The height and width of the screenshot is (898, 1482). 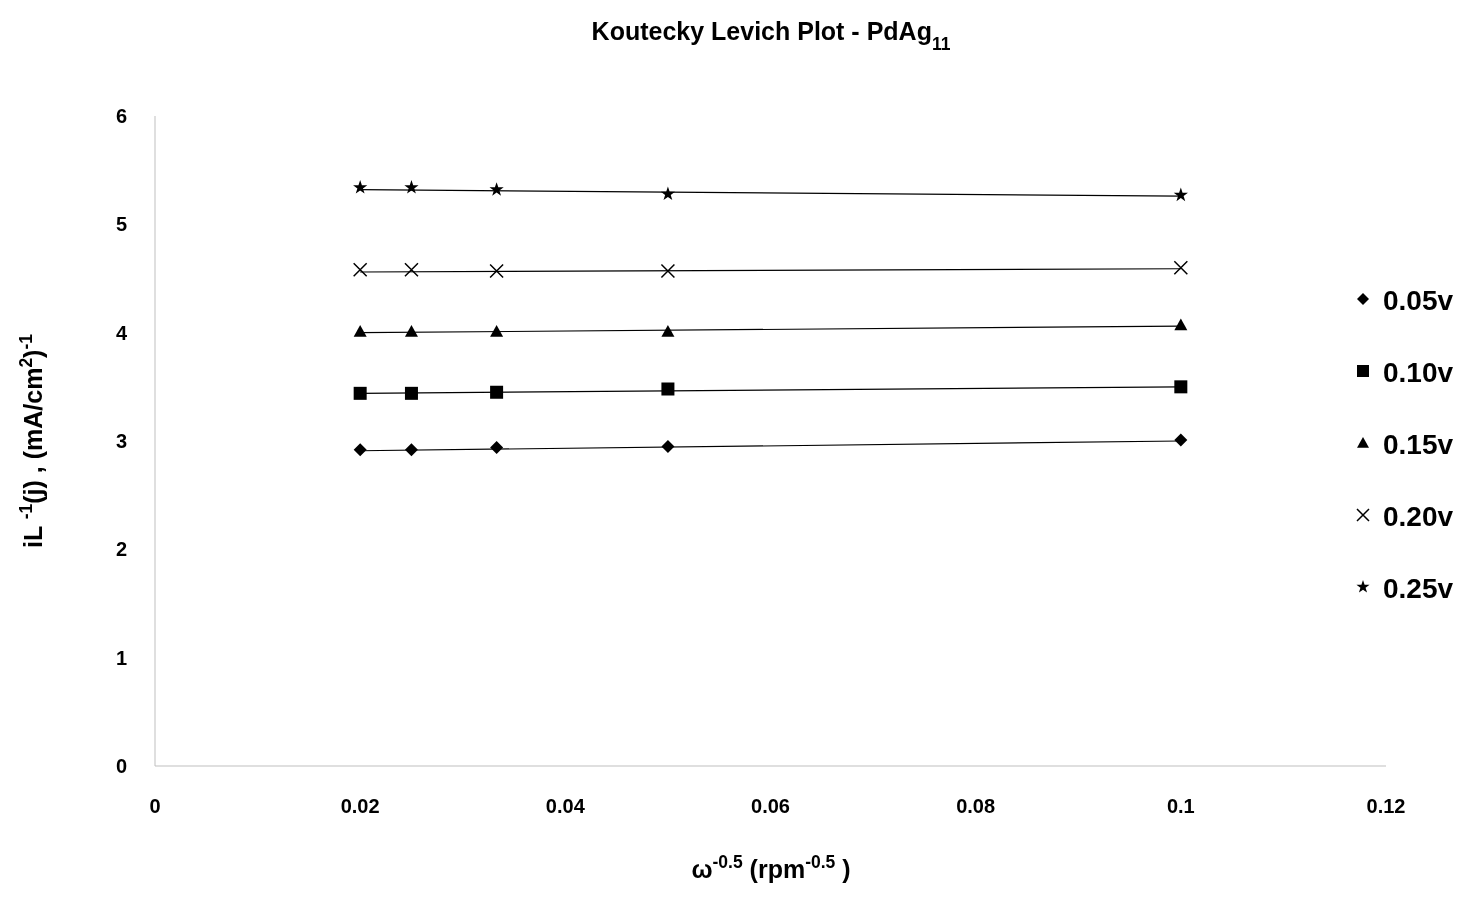 What do you see at coordinates (121, 224) in the screenshot?
I see `y-tick-label: 5` at bounding box center [121, 224].